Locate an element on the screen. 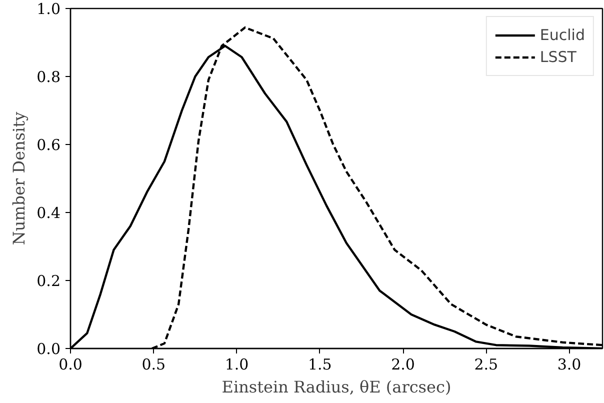 The height and width of the screenshot is (403, 604). y-tick-label: 0.6 is located at coordinates (48, 145).